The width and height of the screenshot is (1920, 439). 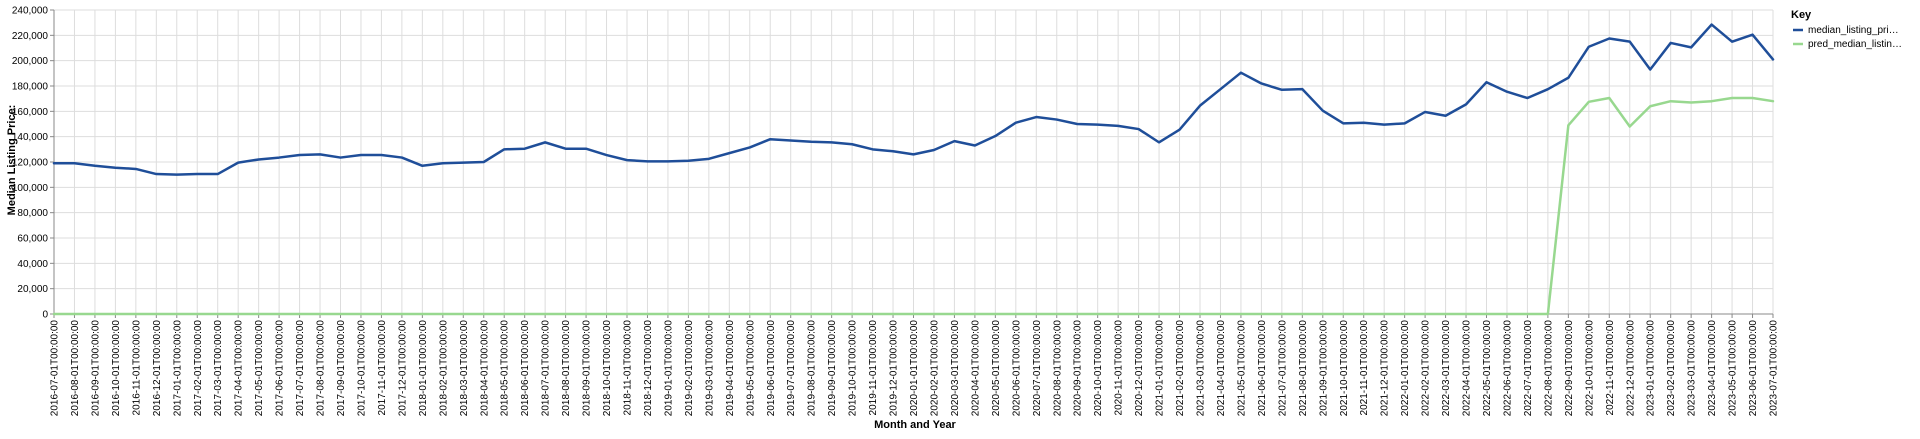 I want to click on x-tick-label: 2021-03-01T00:00:00, so click(x=1201, y=368).